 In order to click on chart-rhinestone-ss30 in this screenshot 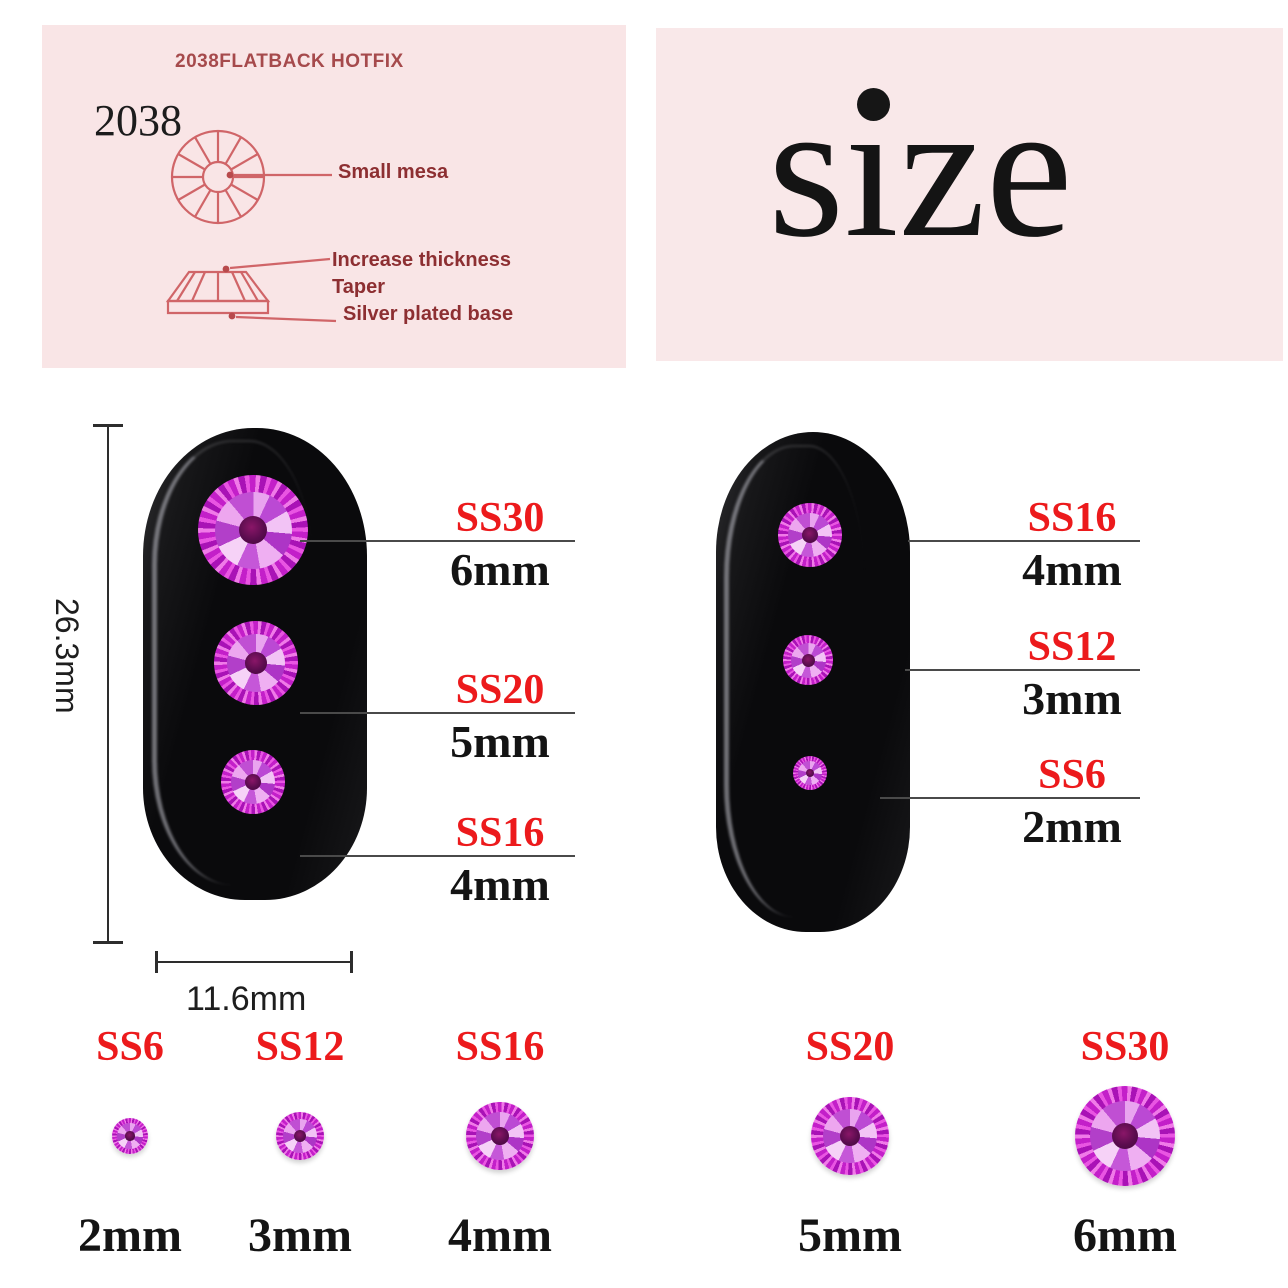, I will do `click(1125, 1136)`.